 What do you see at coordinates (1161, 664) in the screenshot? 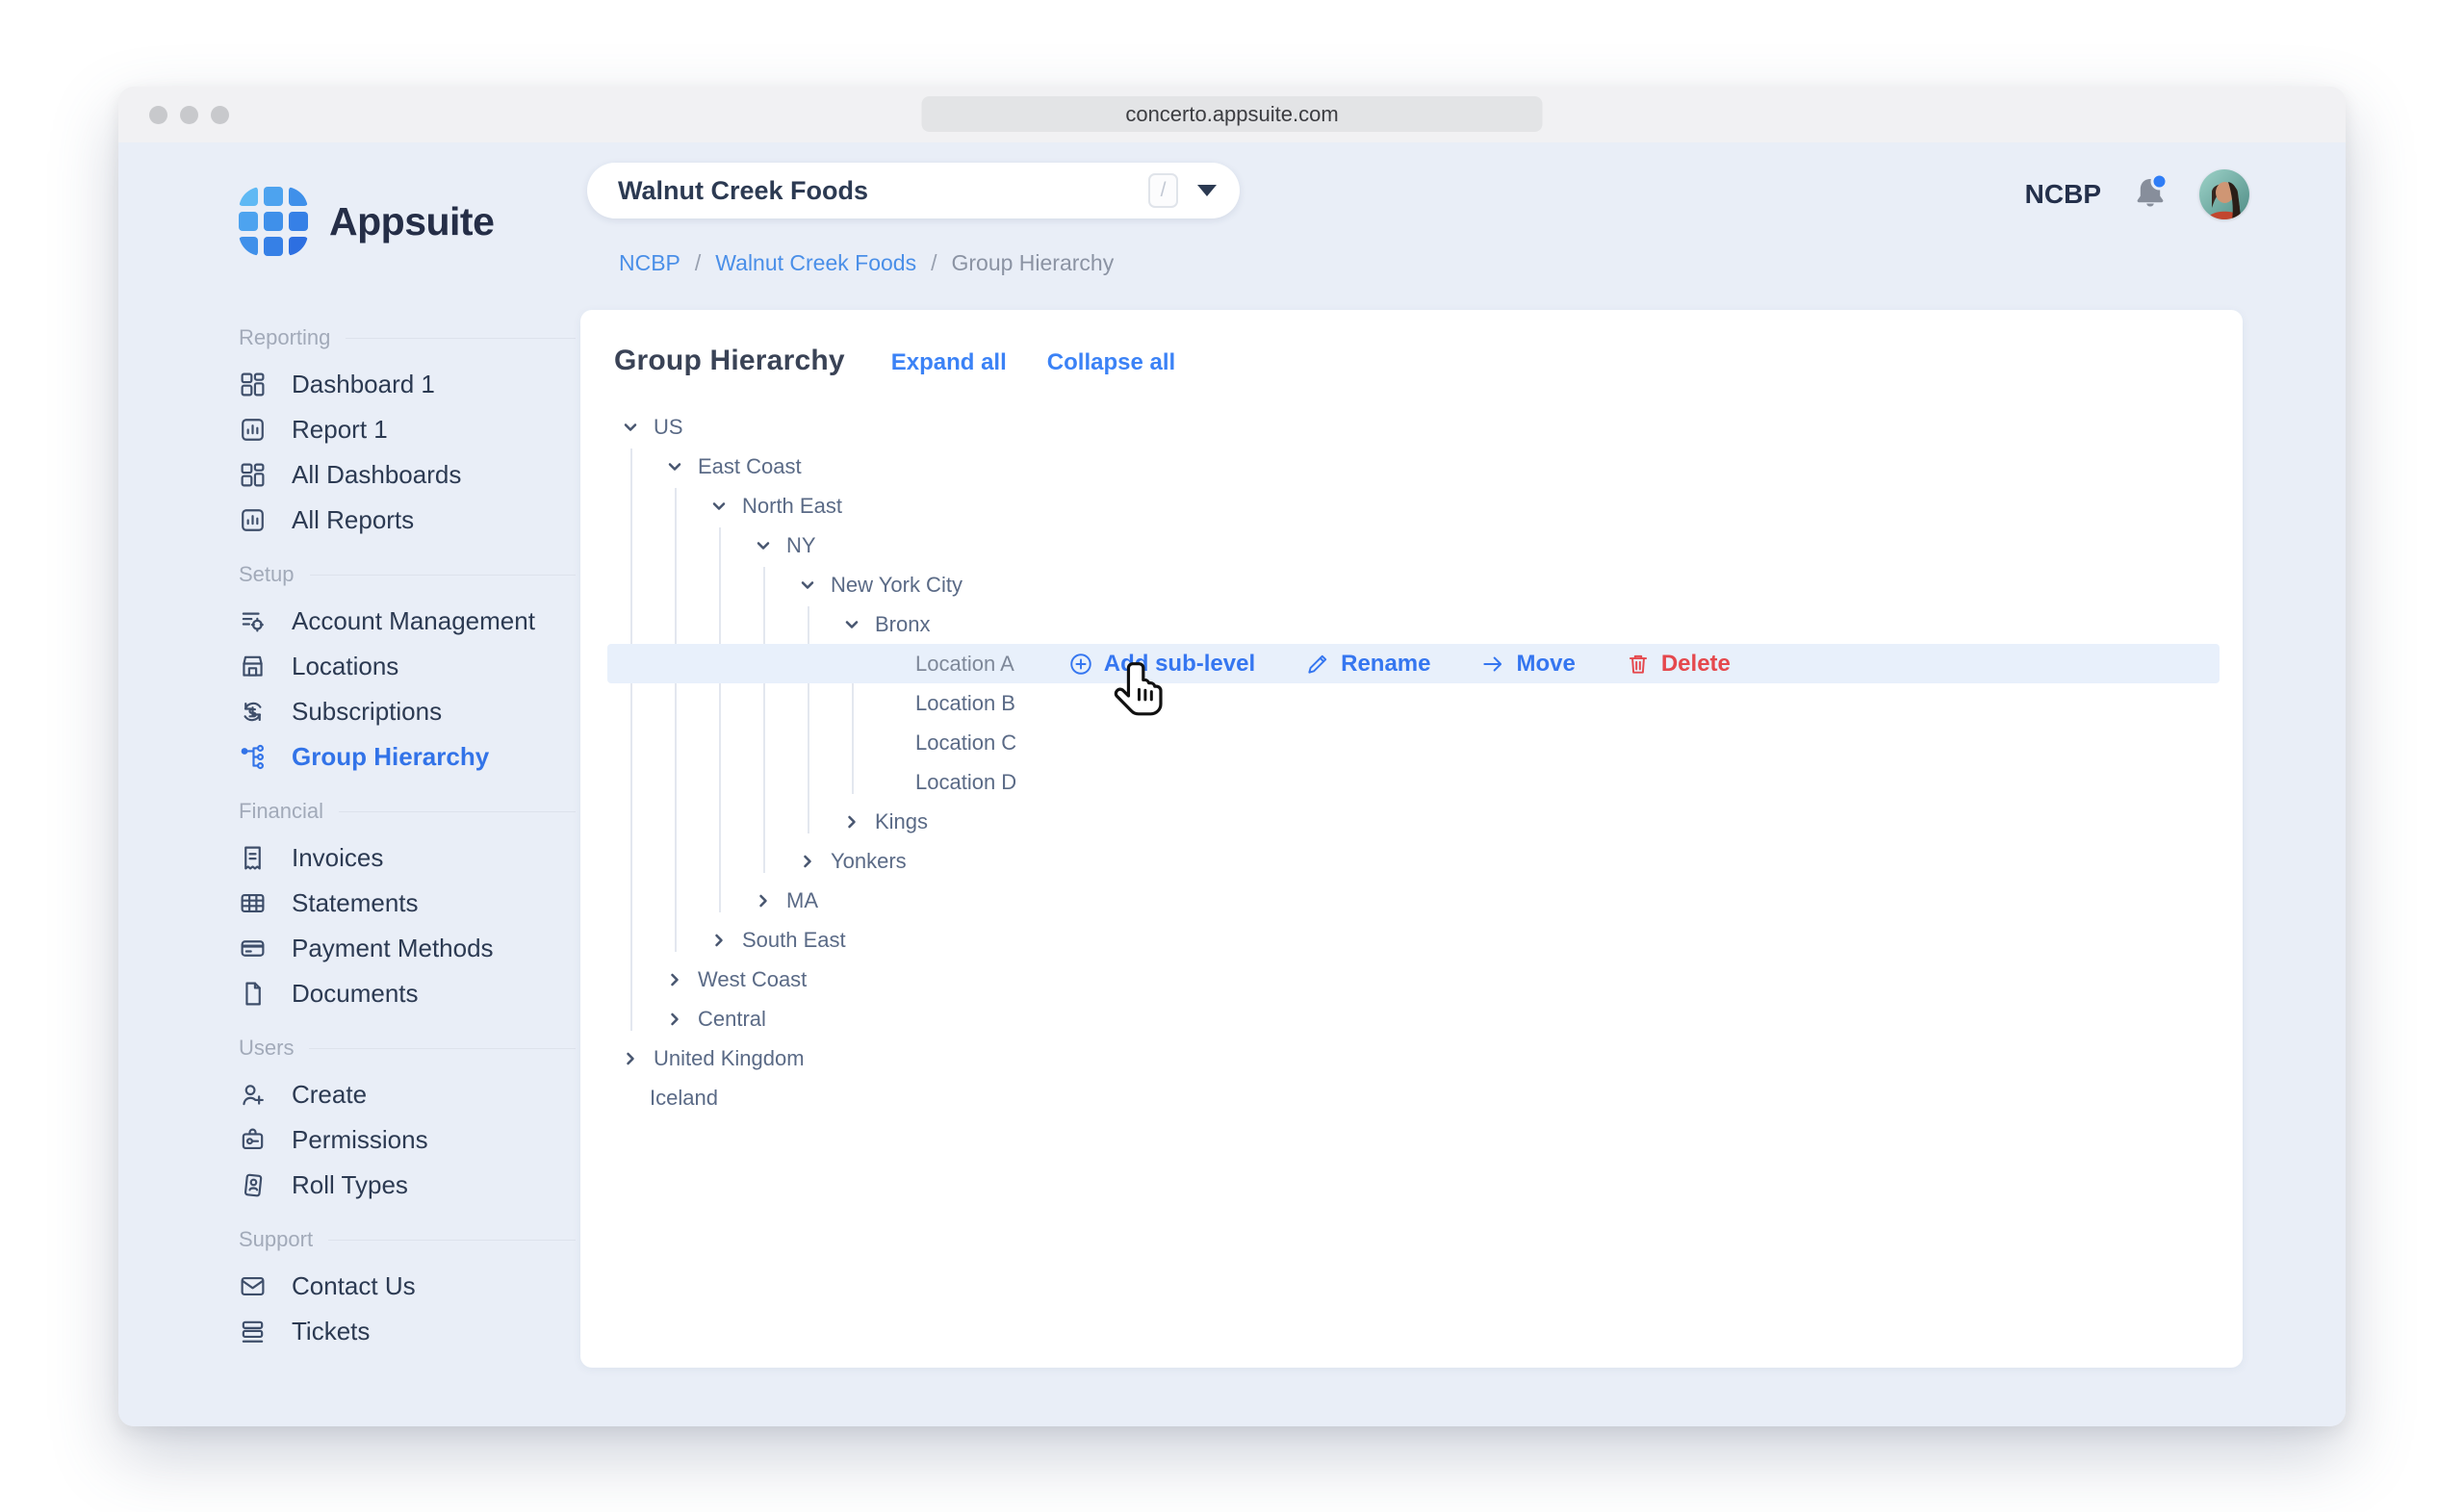
I see `add-sub-level-button: Add sub-level` at bounding box center [1161, 664].